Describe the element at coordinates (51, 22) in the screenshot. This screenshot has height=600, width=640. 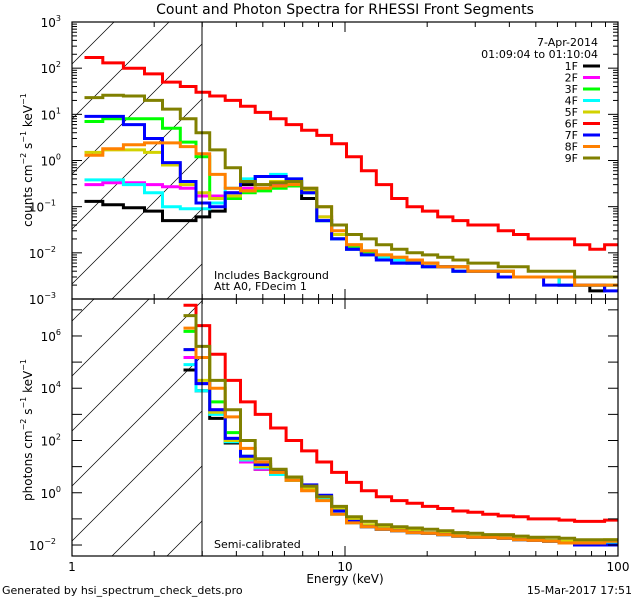
I see `upper-y-tick-label: 10³` at that location.